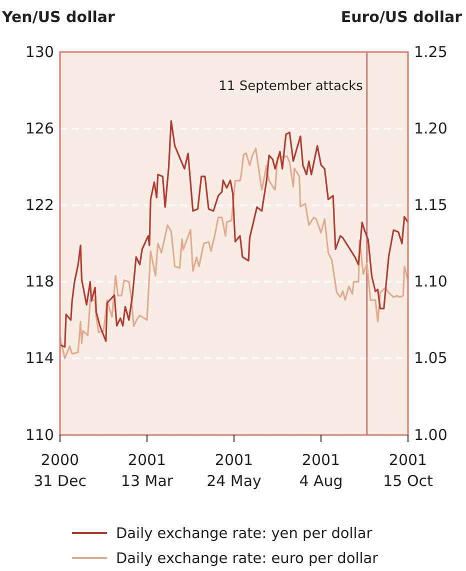 The height and width of the screenshot is (571, 466). Describe the element at coordinates (147, 470) in the screenshot. I see `x-tick-label: 2001 13 Mar` at that location.